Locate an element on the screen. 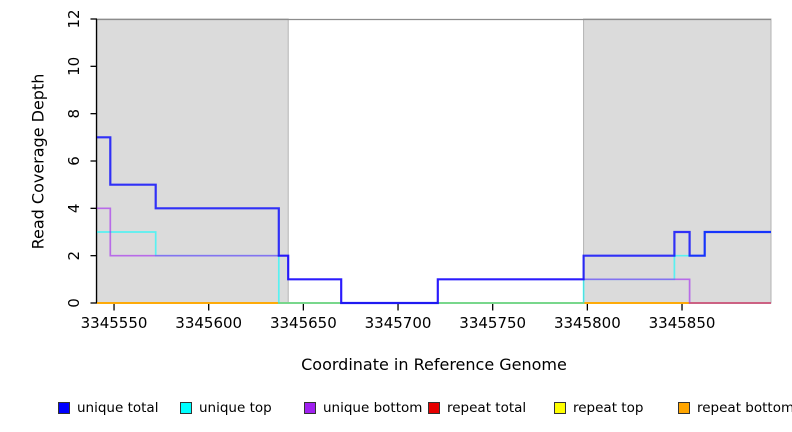 The height and width of the screenshot is (432, 792). legend-item-repeat-total: repeat total is located at coordinates (477, 408).